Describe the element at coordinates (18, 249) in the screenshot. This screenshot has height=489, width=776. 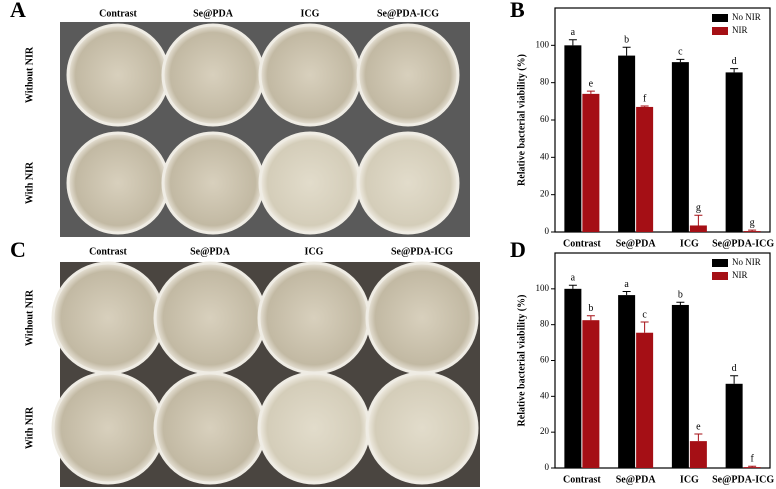
I see `panel-label: C` at that location.